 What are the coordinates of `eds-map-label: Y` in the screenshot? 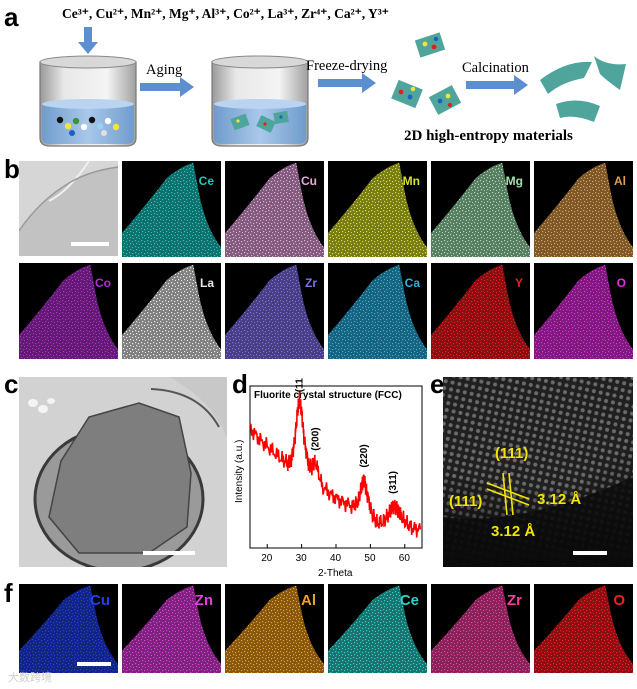 It's located at (518, 283).